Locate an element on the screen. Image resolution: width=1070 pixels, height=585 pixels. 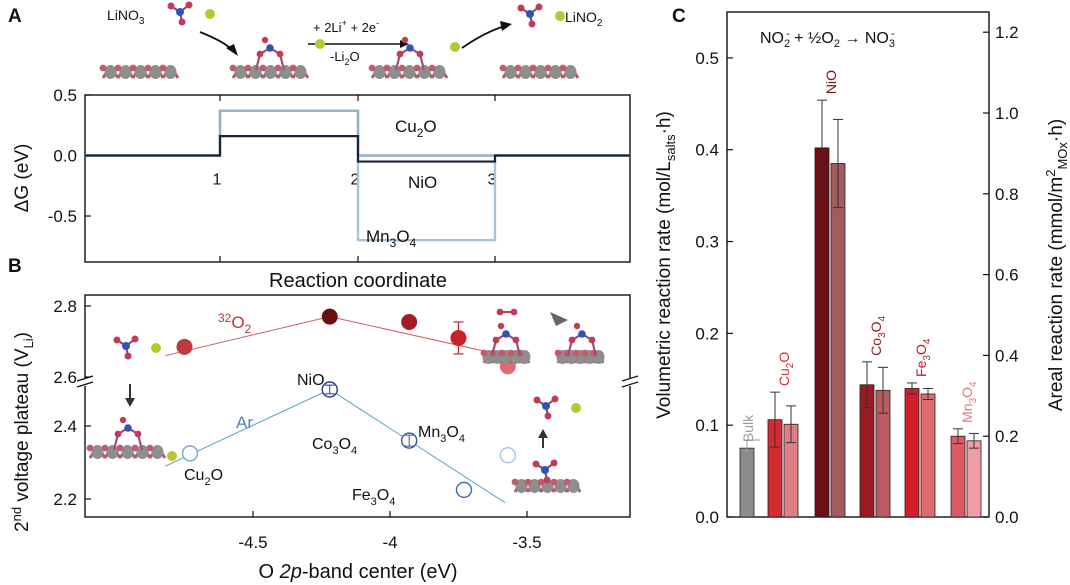
panel-c-ytick-label: 0.0 is located at coordinates (707, 517).